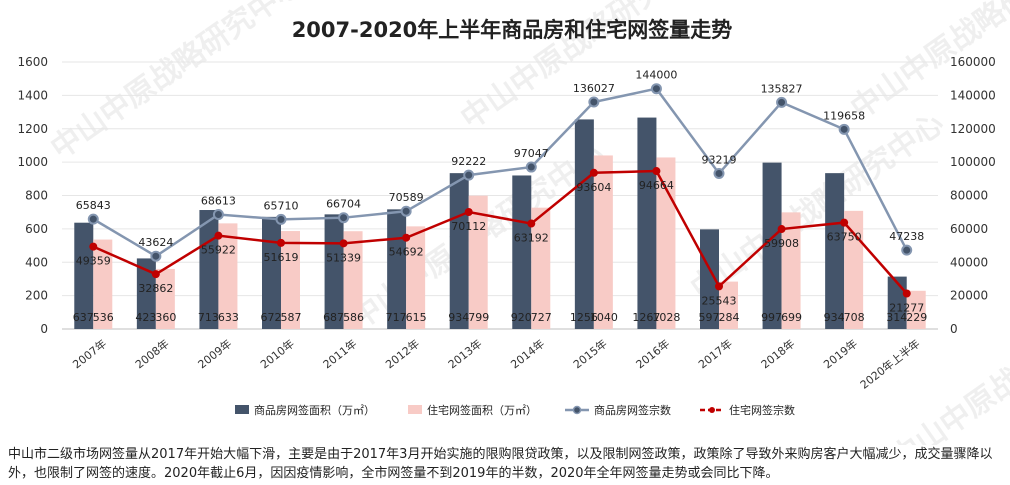 This screenshot has width=1010, height=485. What do you see at coordinates (343, 257) in the screenshot?
I see `residential-count-label: 51339` at bounding box center [343, 257].